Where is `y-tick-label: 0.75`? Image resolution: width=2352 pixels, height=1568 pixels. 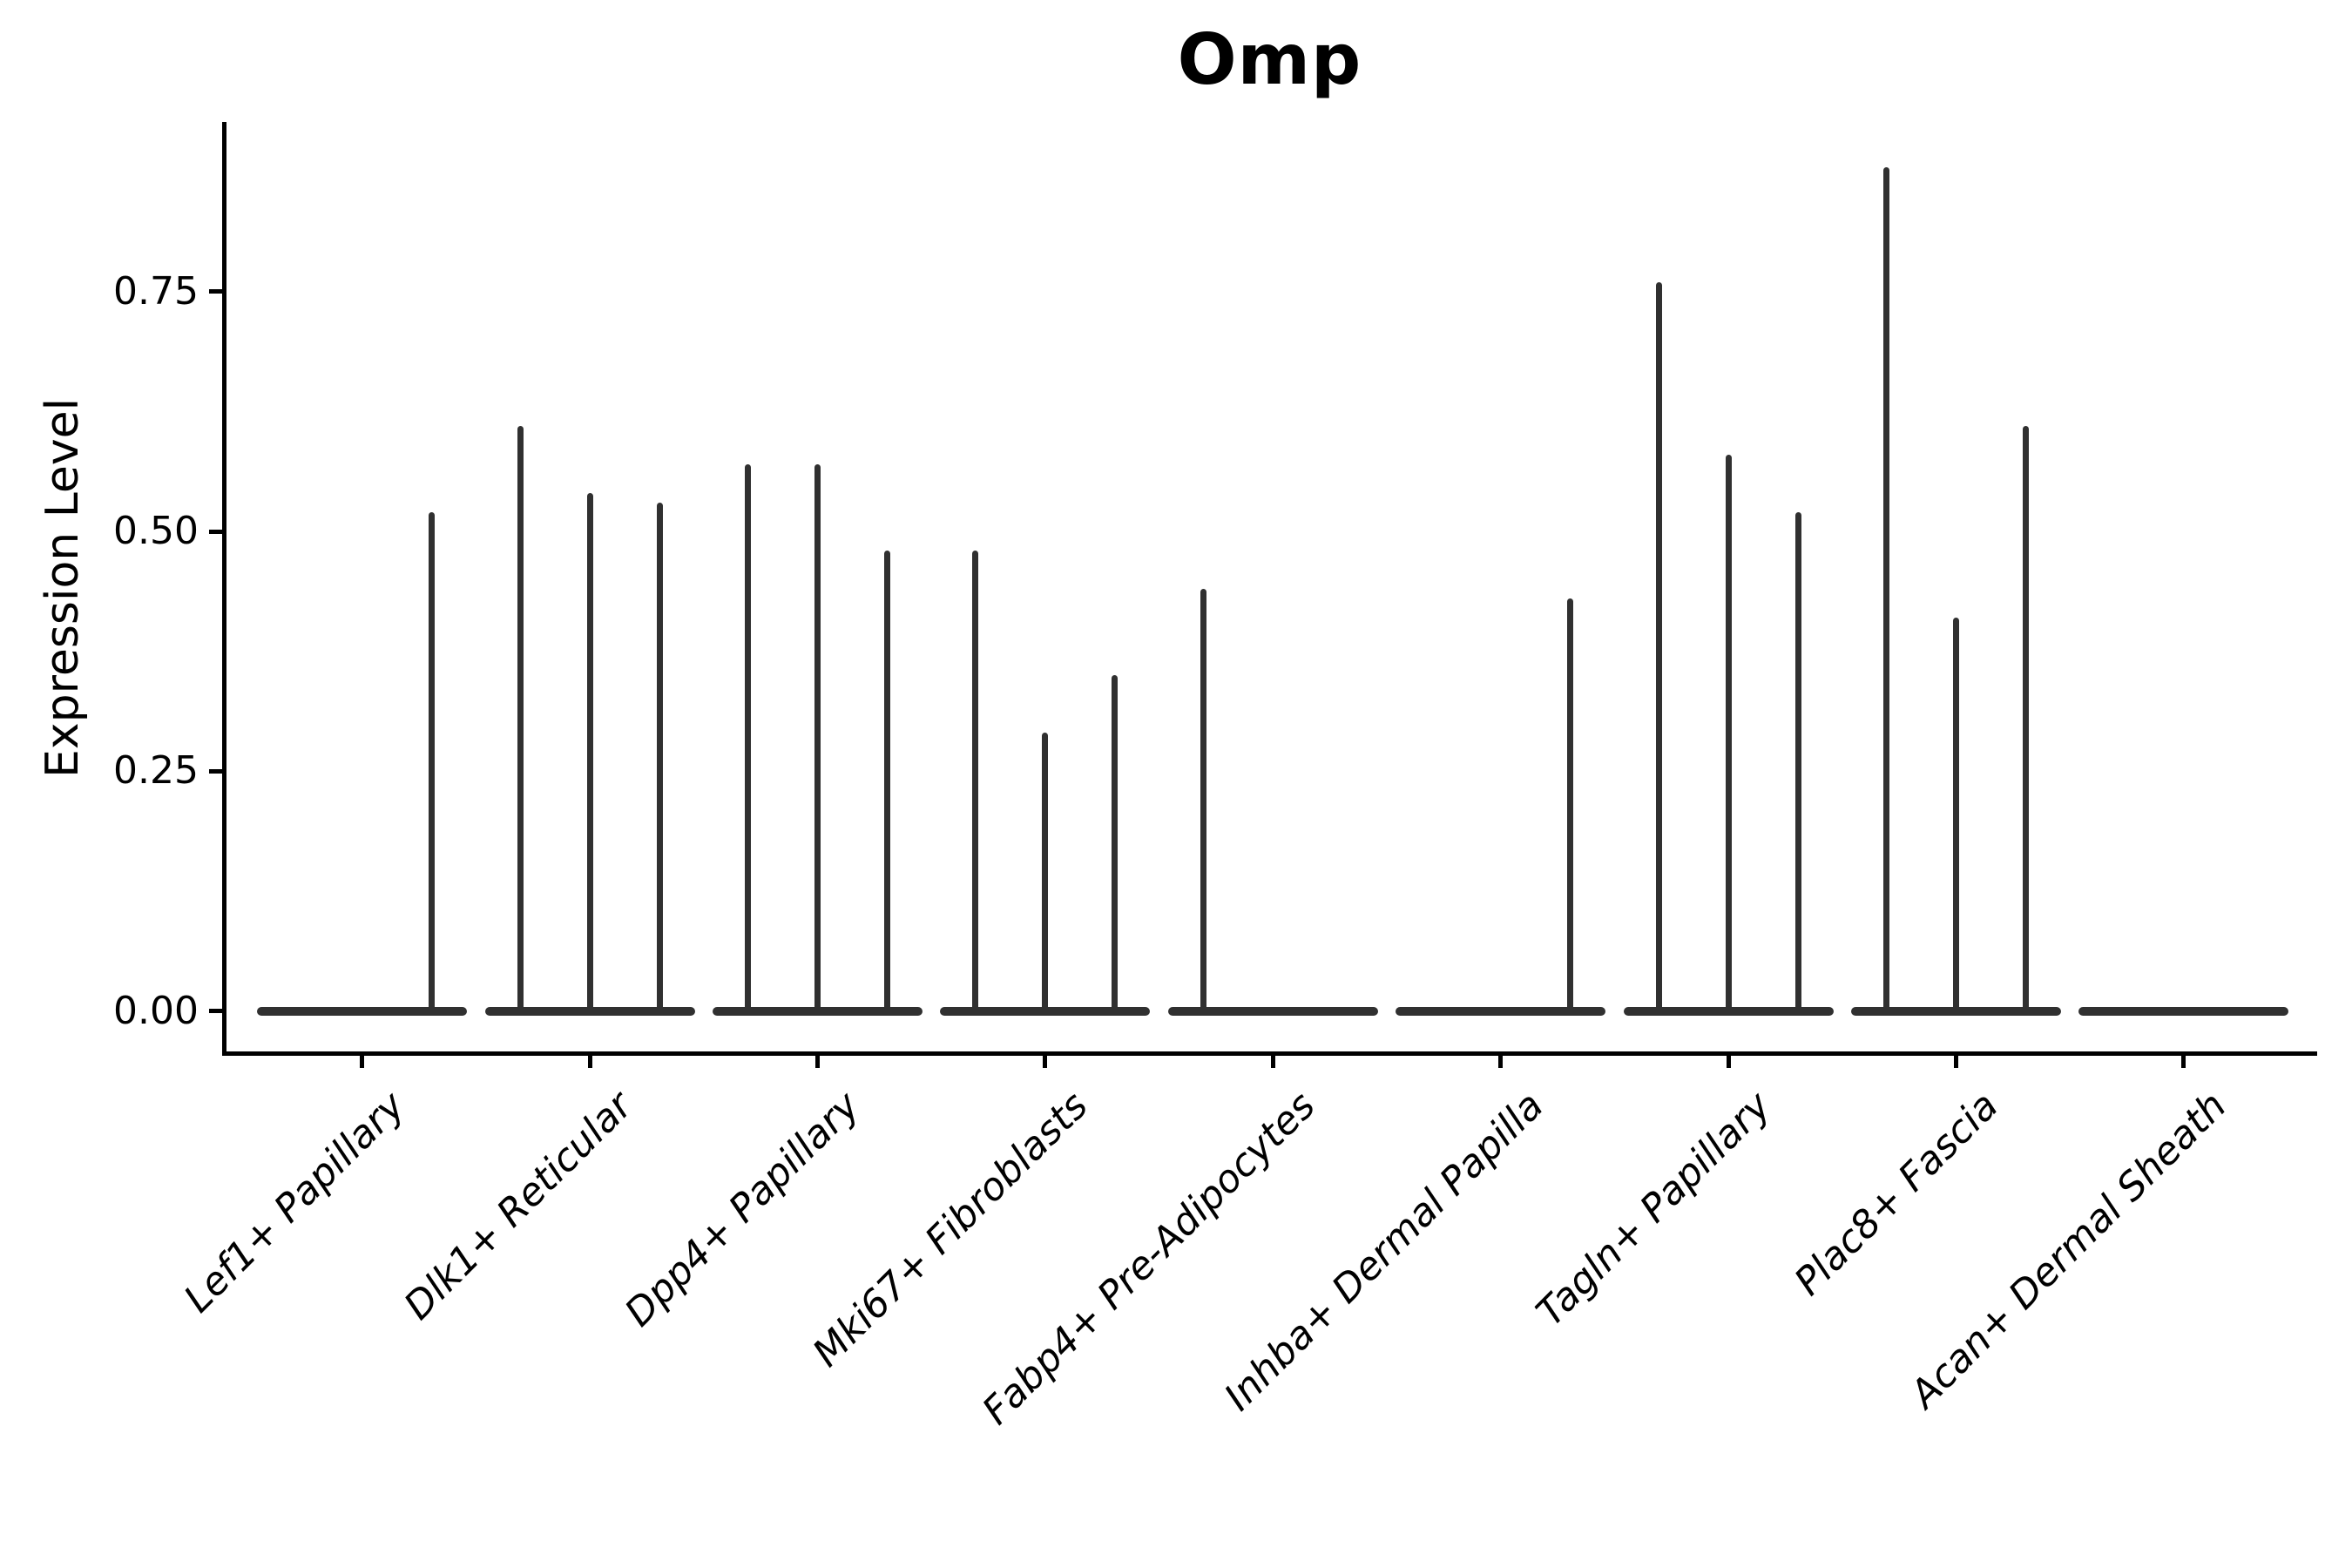 y-tick-label: 0.75 is located at coordinates (156, 291).